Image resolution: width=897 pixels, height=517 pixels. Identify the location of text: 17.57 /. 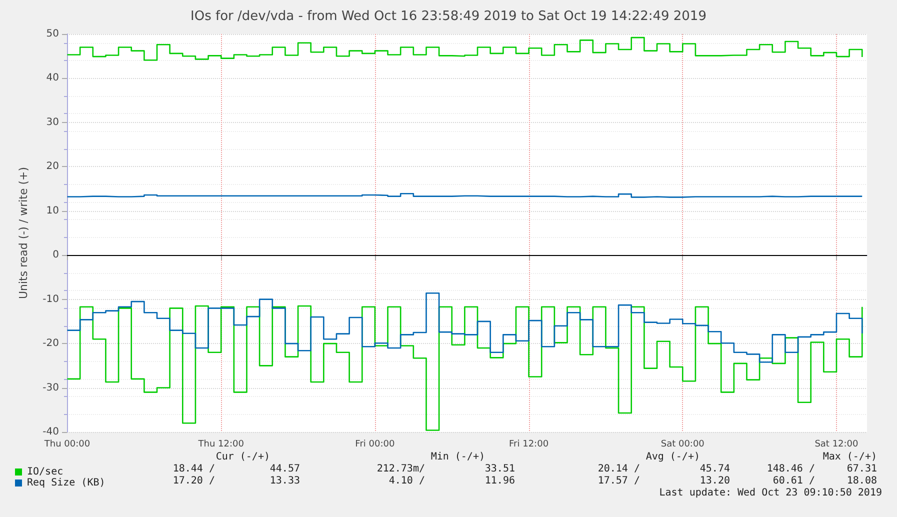
(619, 481).